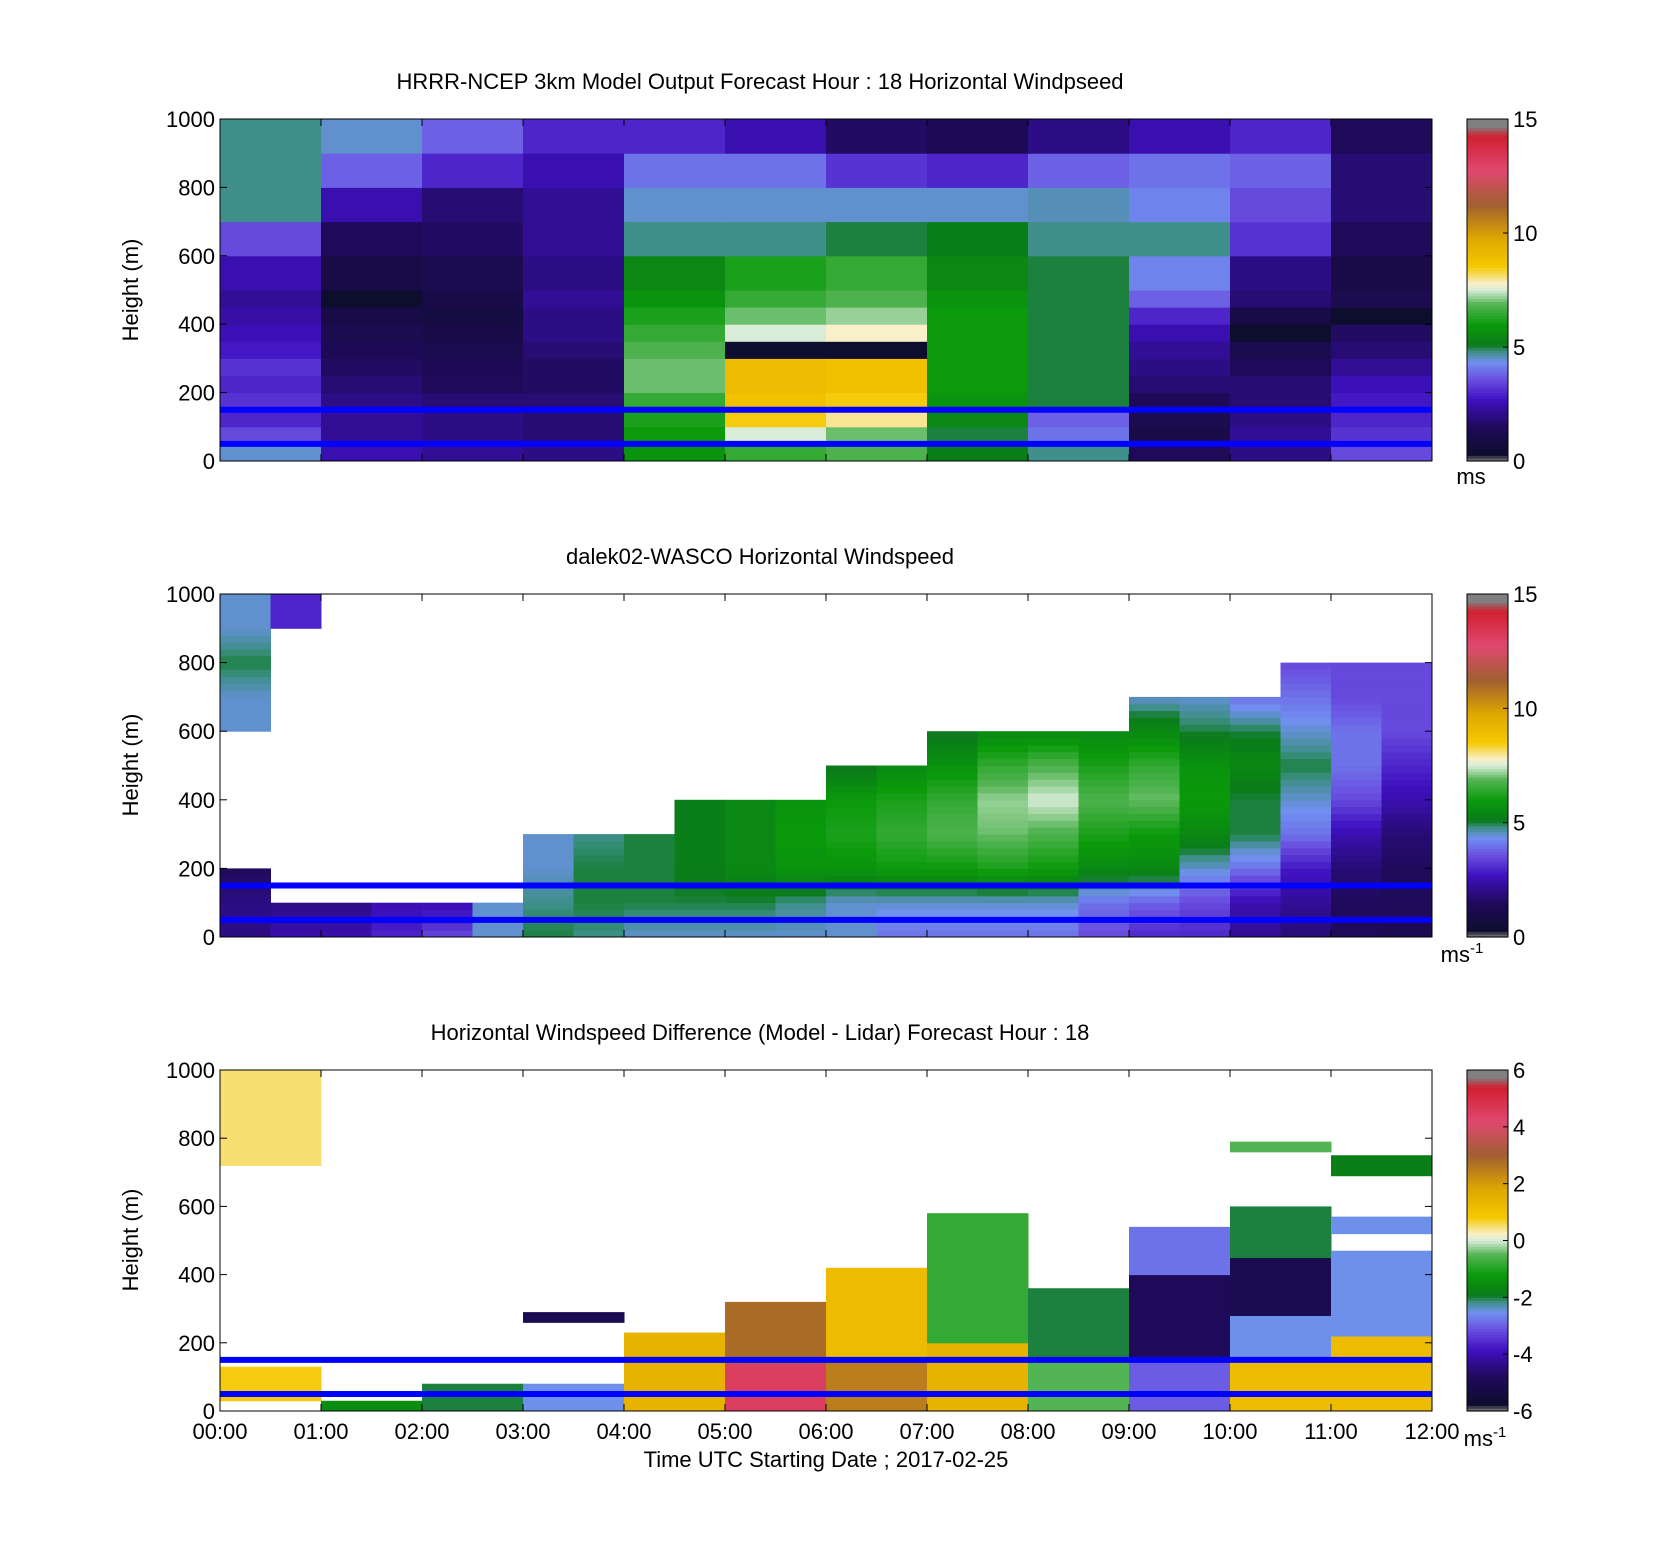 This screenshot has width=1680, height=1561. Describe the element at coordinates (1501, 766) in the screenshot. I see `colorbar: 0 5 10 15` at that location.